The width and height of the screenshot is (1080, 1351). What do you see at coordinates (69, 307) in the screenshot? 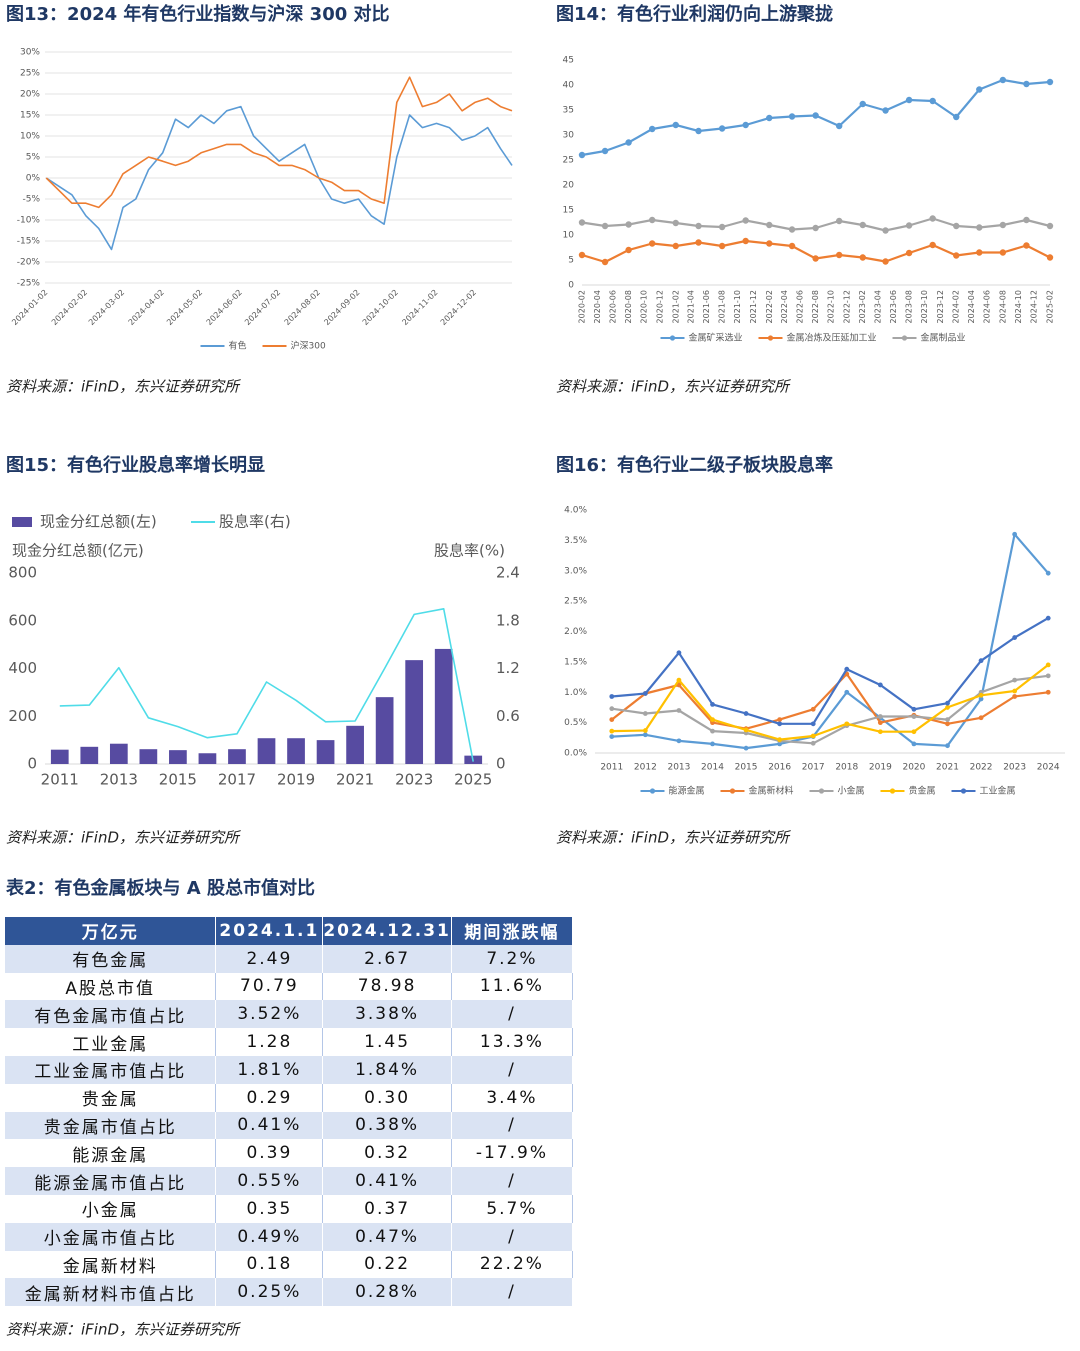
I see `x-tick-label: 2024-02-02` at bounding box center [69, 307].